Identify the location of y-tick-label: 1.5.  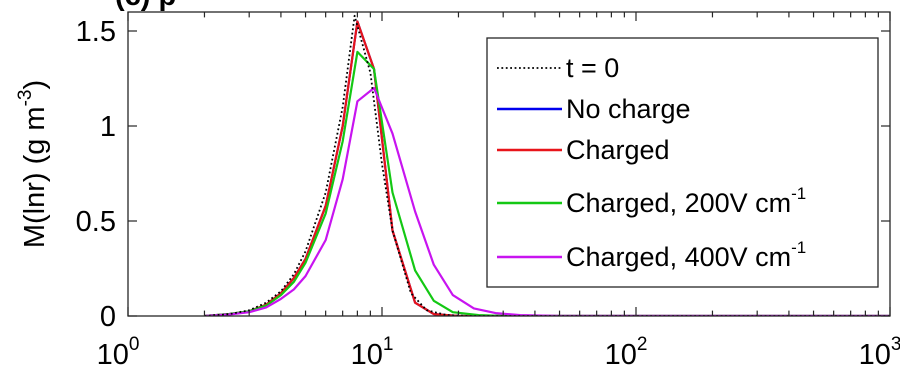
(96, 32).